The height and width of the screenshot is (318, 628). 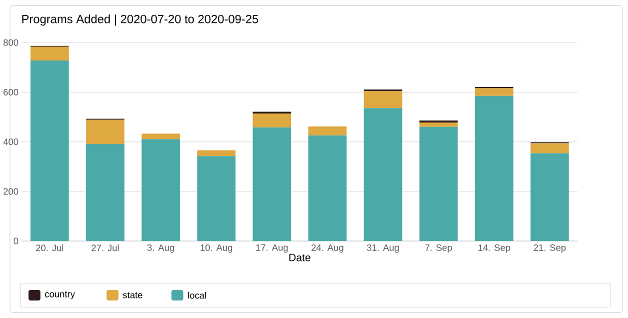 I want to click on y-tick-label: 400, so click(x=10, y=142).